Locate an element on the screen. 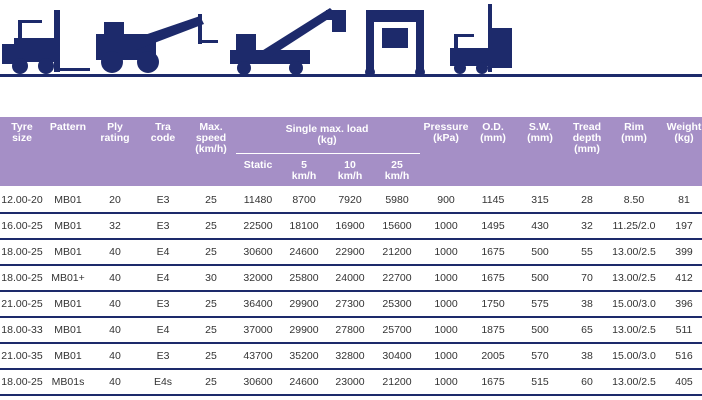 The height and width of the screenshot is (400, 702). table-cell: 511 is located at coordinates (684, 330).